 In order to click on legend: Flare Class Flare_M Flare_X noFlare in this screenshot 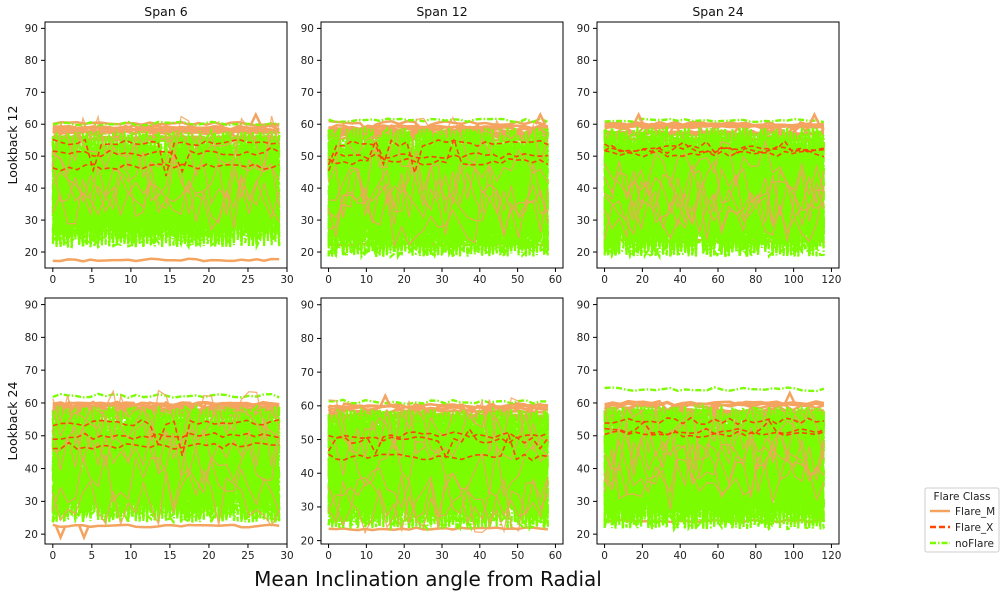, I will do `click(962, 520)`.